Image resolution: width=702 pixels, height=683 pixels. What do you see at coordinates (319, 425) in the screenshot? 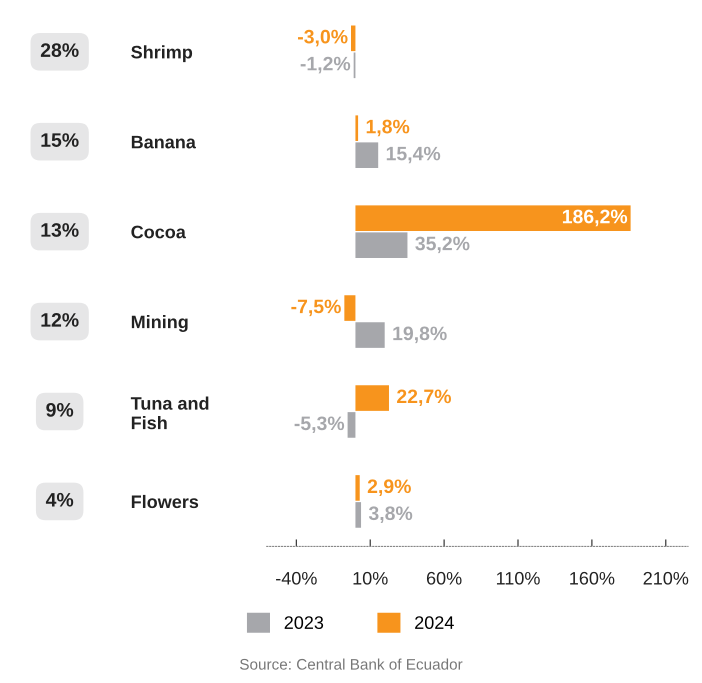
I see `data-label: -5,3%` at bounding box center [319, 425].